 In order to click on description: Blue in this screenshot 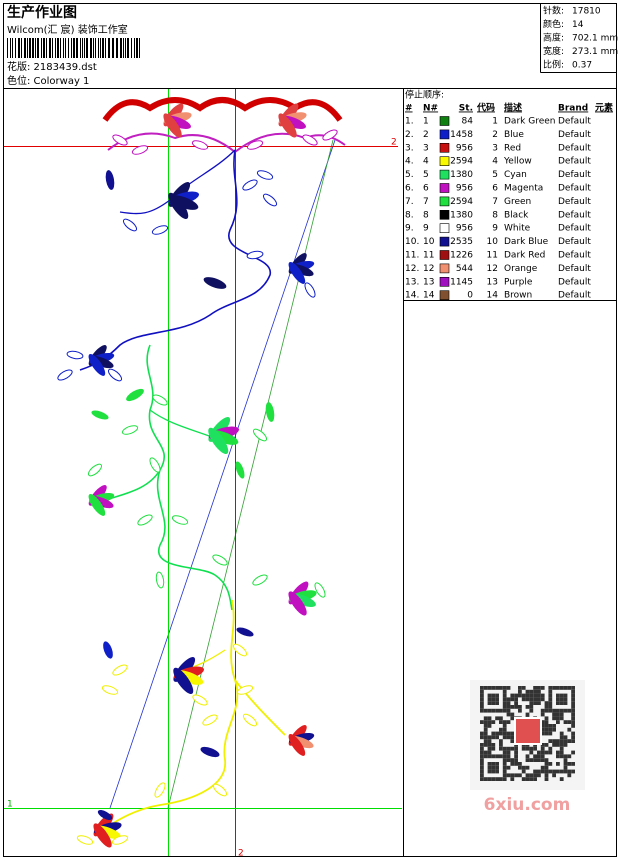, I will do `click(514, 135)`.